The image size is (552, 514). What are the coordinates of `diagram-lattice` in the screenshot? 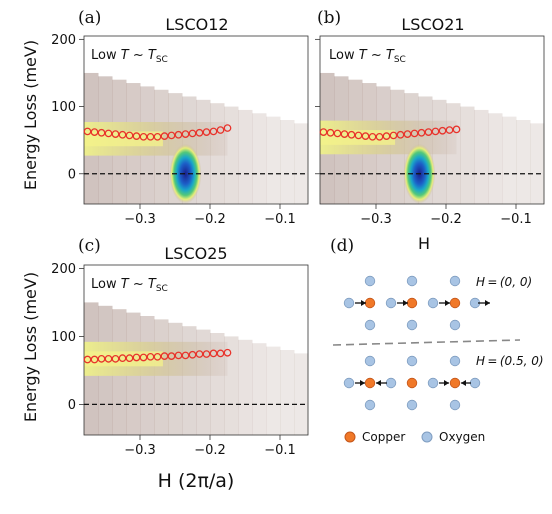 It's located at (416, 343).